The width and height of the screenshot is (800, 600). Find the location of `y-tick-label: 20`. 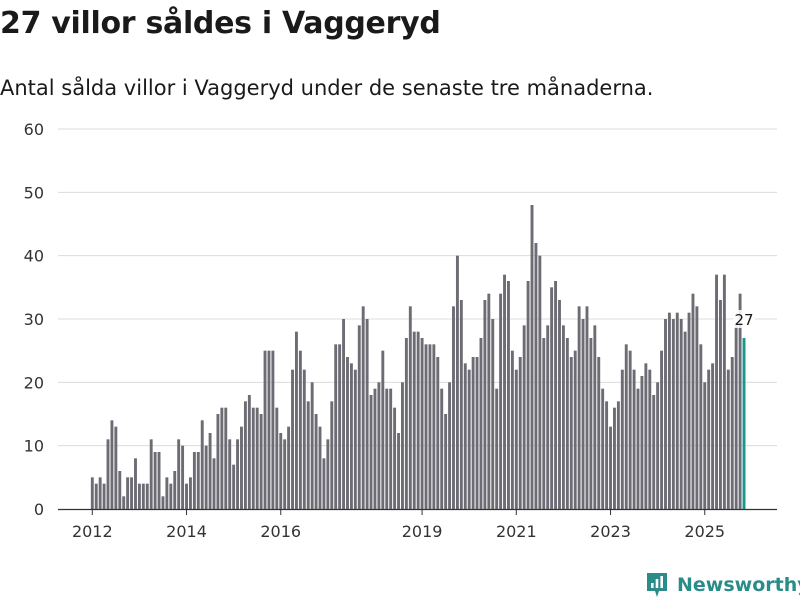

y-tick-label: 20 is located at coordinates (34, 382).